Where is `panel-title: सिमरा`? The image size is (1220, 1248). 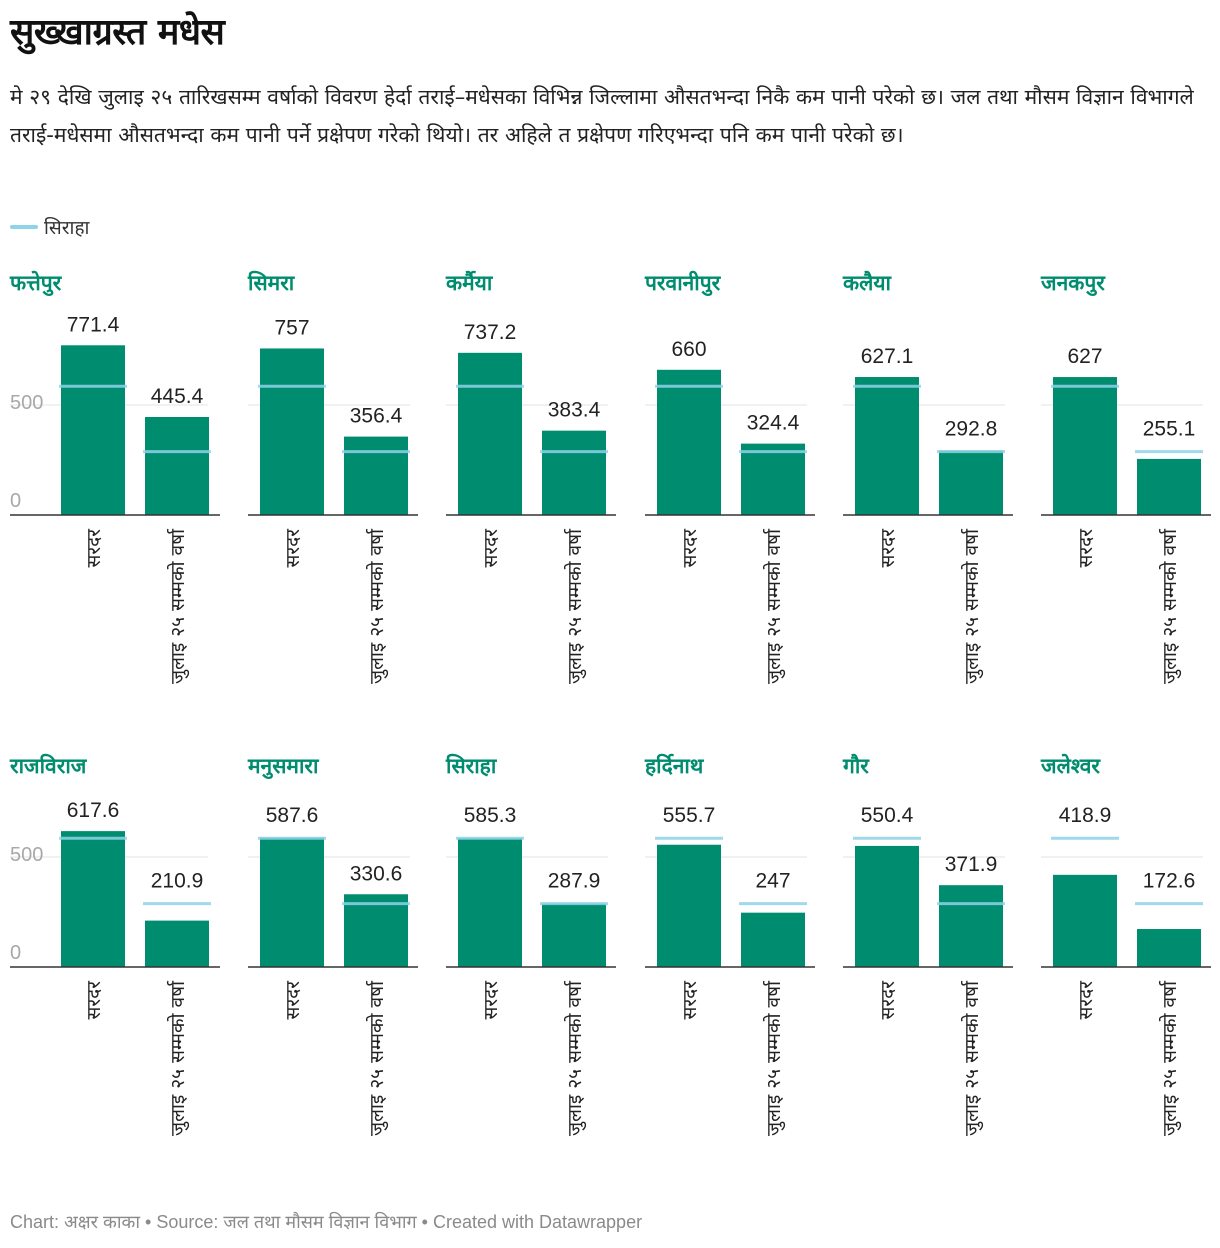 panel-title: सिमरा is located at coordinates (271, 282).